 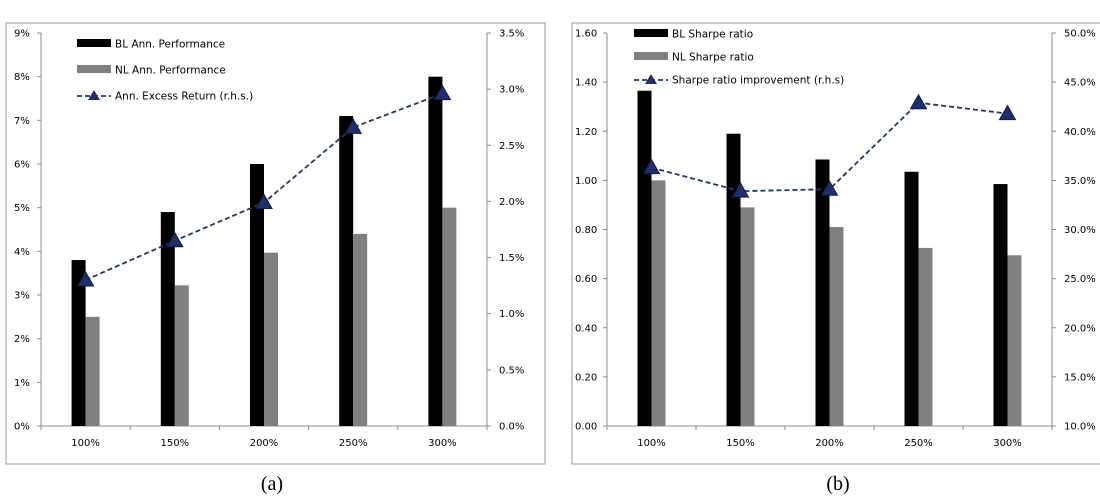 What do you see at coordinates (1080, 181) in the screenshot?
I see `y-right-tick-label: 35.0%` at bounding box center [1080, 181].